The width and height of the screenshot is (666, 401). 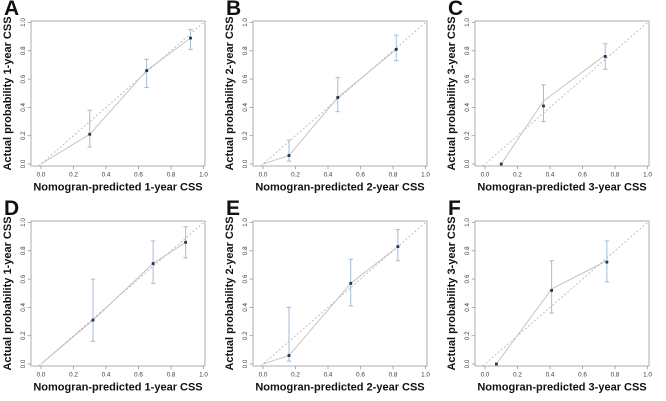 What do you see at coordinates (339, 188) in the screenshot?
I see `x-axis-label: Nomogran-predicted 2-year CSS` at bounding box center [339, 188].